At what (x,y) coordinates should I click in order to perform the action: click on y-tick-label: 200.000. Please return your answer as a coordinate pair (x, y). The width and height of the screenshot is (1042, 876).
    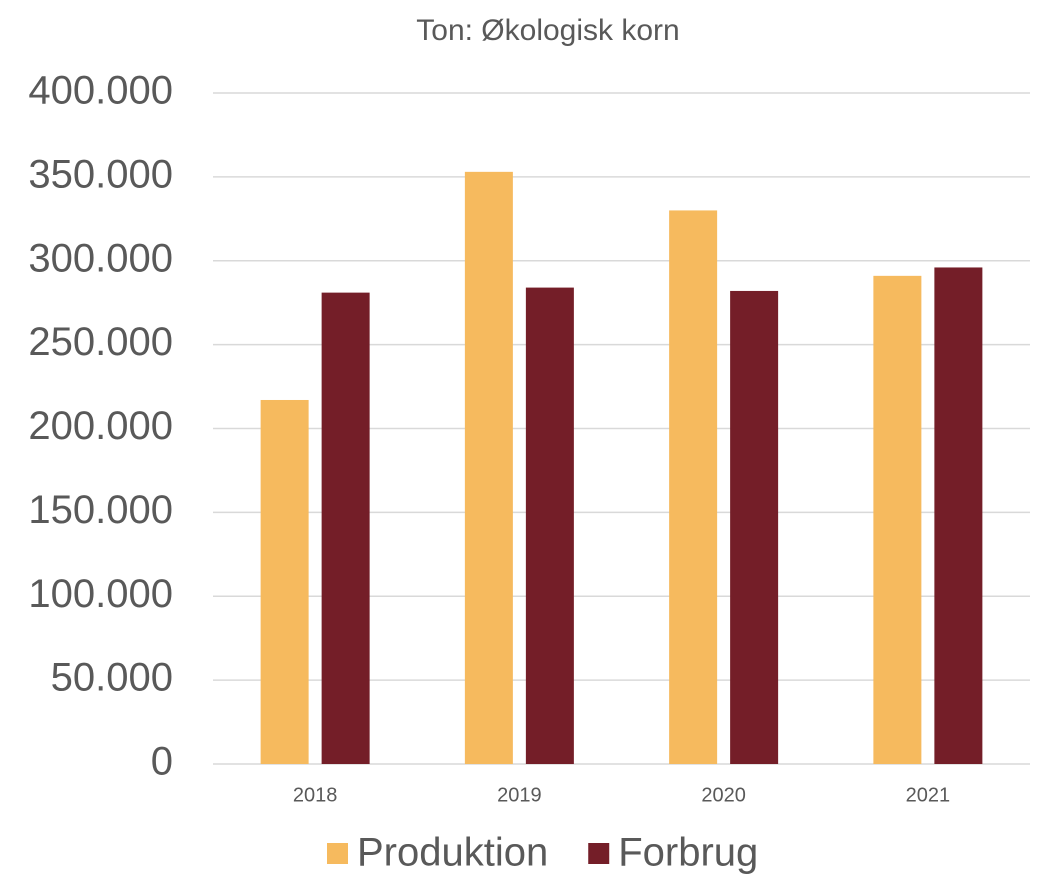
    Looking at the image, I should click on (100, 426).